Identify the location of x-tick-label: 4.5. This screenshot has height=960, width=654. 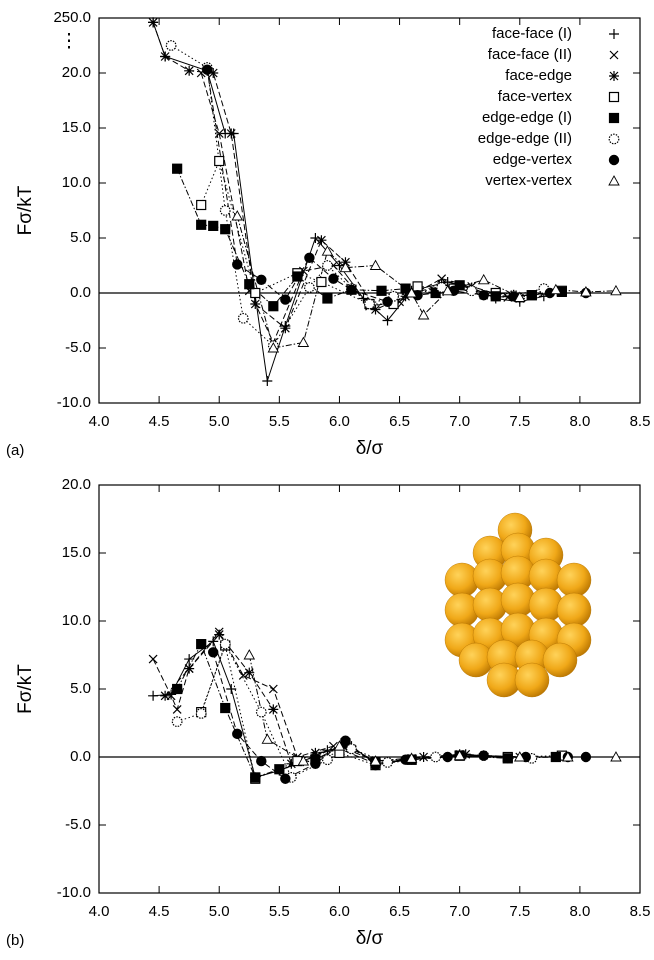
(159, 911).